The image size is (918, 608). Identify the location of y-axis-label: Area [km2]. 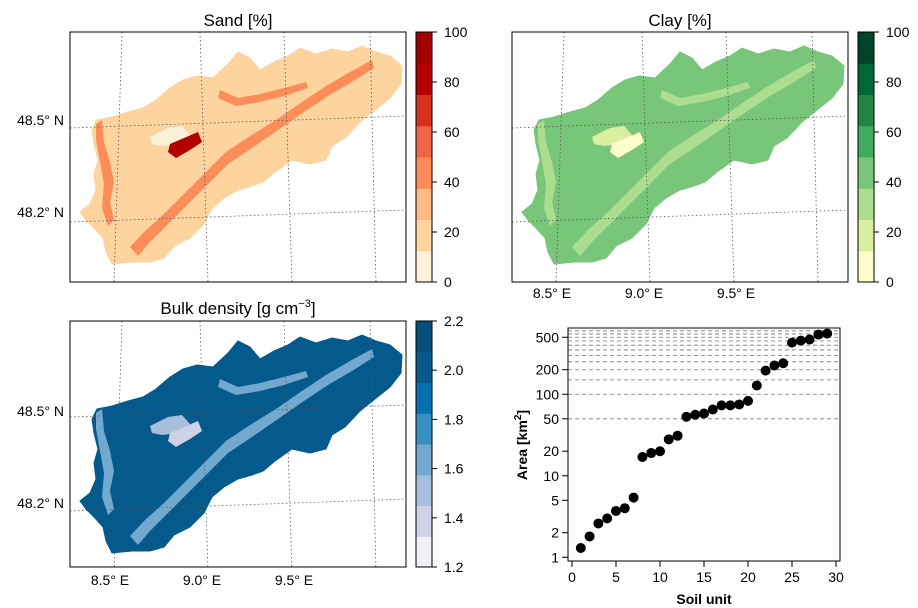
(521, 445).